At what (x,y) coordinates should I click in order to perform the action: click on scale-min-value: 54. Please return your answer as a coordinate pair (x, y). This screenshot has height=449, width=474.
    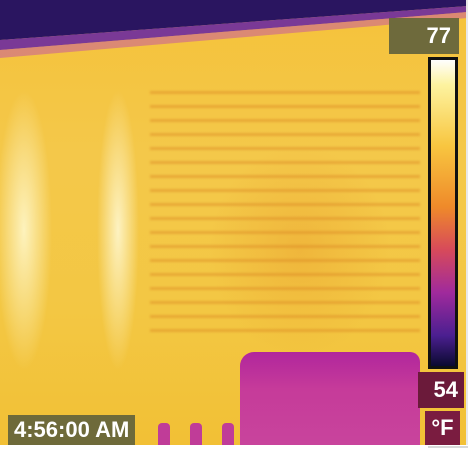
    Looking at the image, I should click on (441, 390).